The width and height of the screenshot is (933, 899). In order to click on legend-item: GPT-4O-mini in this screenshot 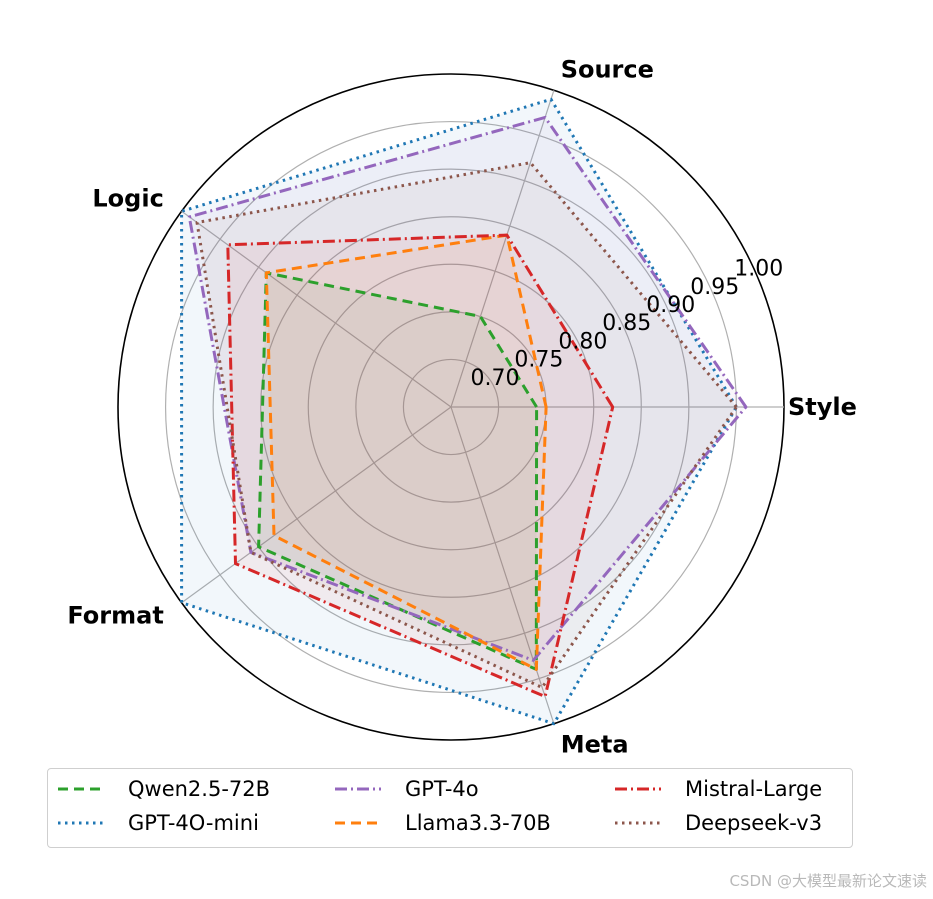, I will do `click(157, 823)`.